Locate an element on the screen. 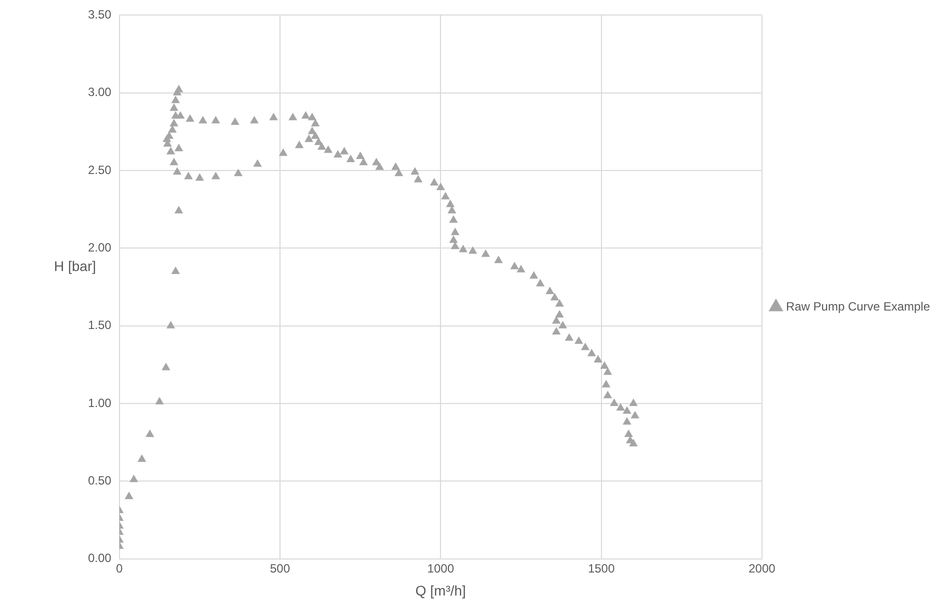 The image size is (950, 614). x-tick-label: 1500 is located at coordinates (601, 568).